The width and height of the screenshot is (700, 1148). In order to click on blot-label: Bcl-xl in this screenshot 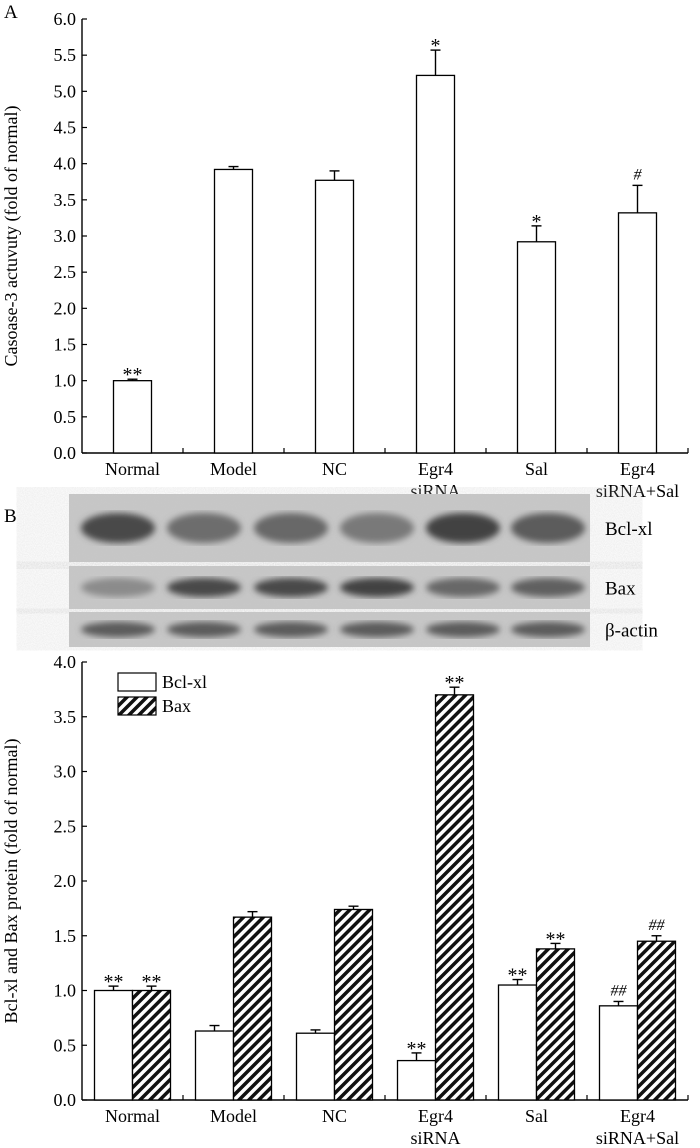, I will do `click(629, 529)`.